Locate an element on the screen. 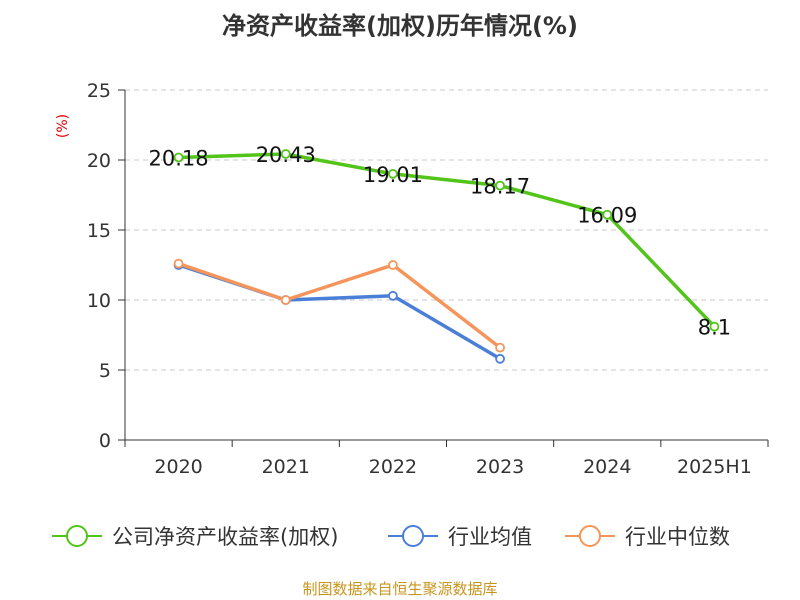 The image size is (800, 600). y-tick-label: 15 is located at coordinates (99, 231).